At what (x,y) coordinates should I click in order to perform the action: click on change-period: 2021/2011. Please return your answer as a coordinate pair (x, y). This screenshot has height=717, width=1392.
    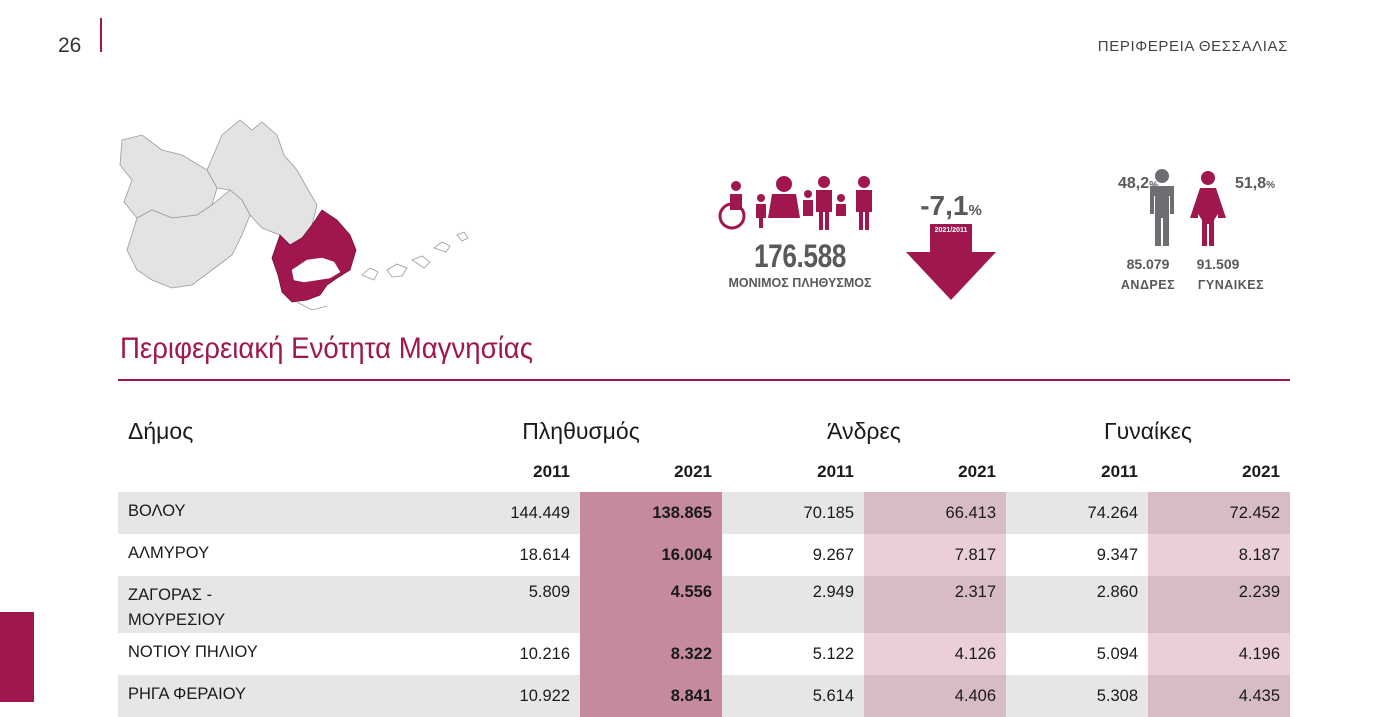
    Looking at the image, I should click on (951, 230).